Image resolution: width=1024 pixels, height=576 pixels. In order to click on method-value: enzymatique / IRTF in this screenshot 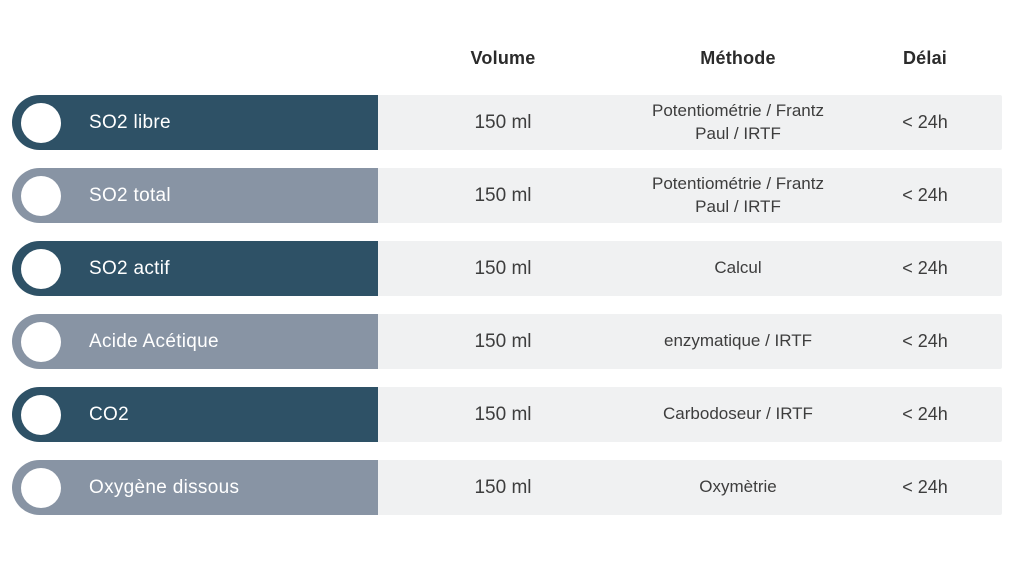, I will do `click(738, 341)`.